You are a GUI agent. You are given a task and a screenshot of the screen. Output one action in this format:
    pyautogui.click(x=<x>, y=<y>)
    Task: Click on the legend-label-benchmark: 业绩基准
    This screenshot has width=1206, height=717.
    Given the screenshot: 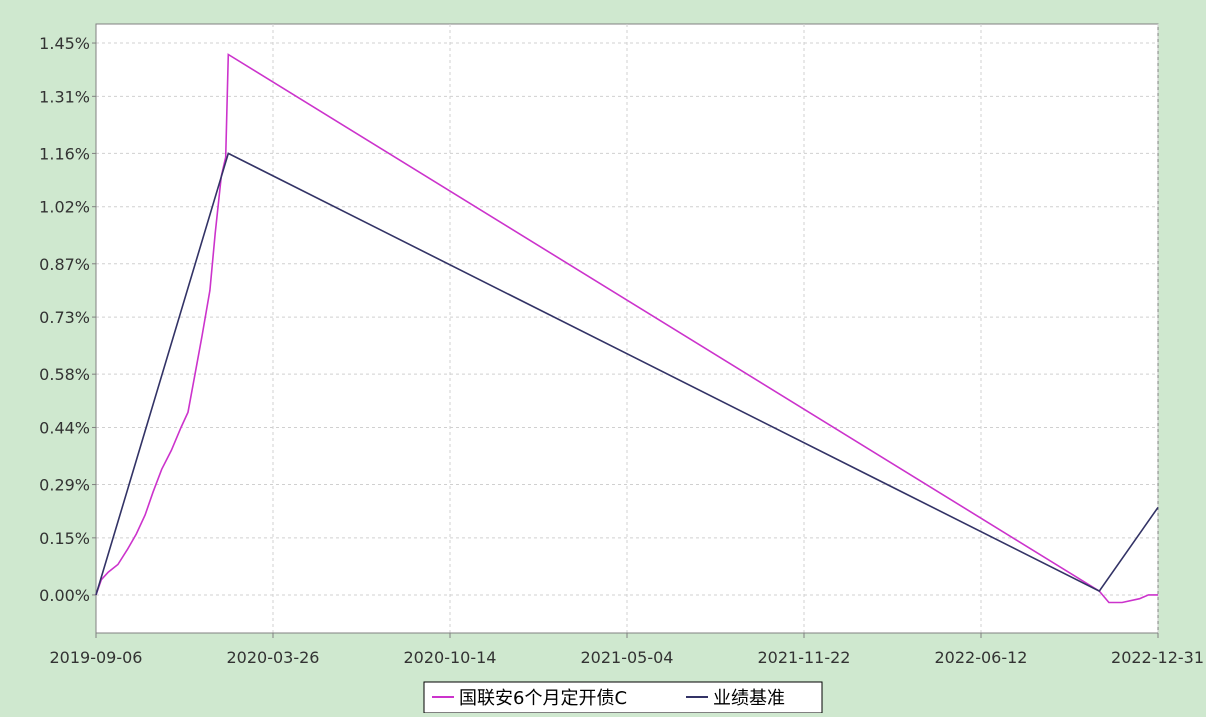 What is the action you would take?
    pyautogui.click(x=749, y=698)
    